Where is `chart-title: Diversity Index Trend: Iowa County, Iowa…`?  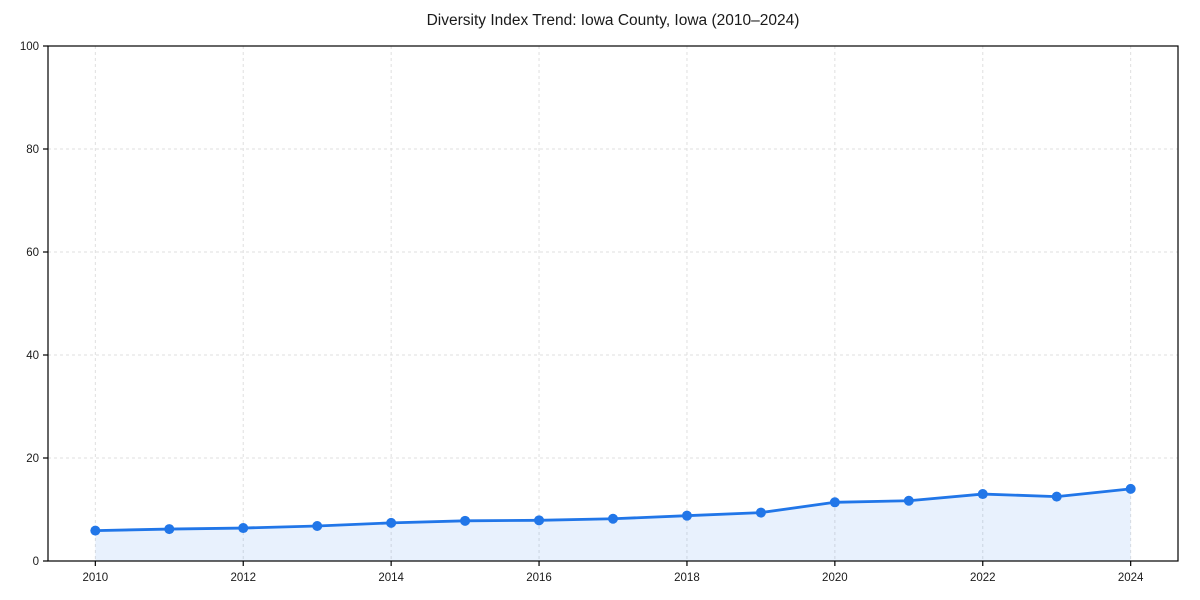
chart-title: Diversity Index Trend: Iowa County, Iowa… is located at coordinates (613, 20).